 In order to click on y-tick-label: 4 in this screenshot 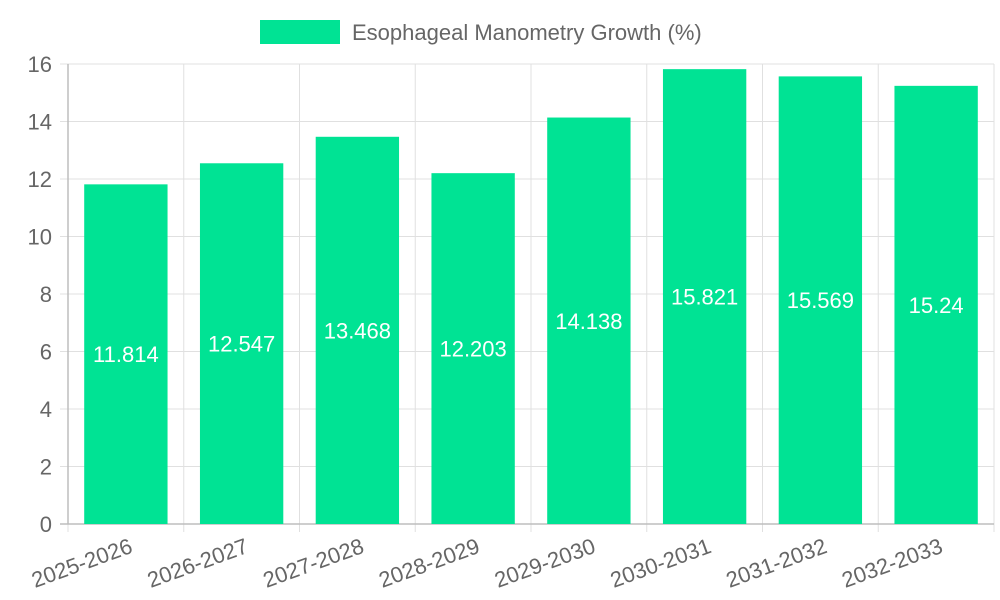, I will do `click(46, 409)`.